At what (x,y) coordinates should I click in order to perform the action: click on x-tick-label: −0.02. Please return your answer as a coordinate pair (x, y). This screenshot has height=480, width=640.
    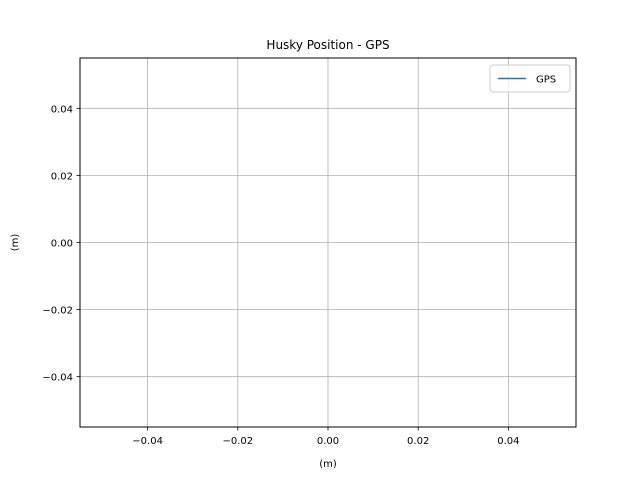
    Looking at the image, I should click on (237, 441).